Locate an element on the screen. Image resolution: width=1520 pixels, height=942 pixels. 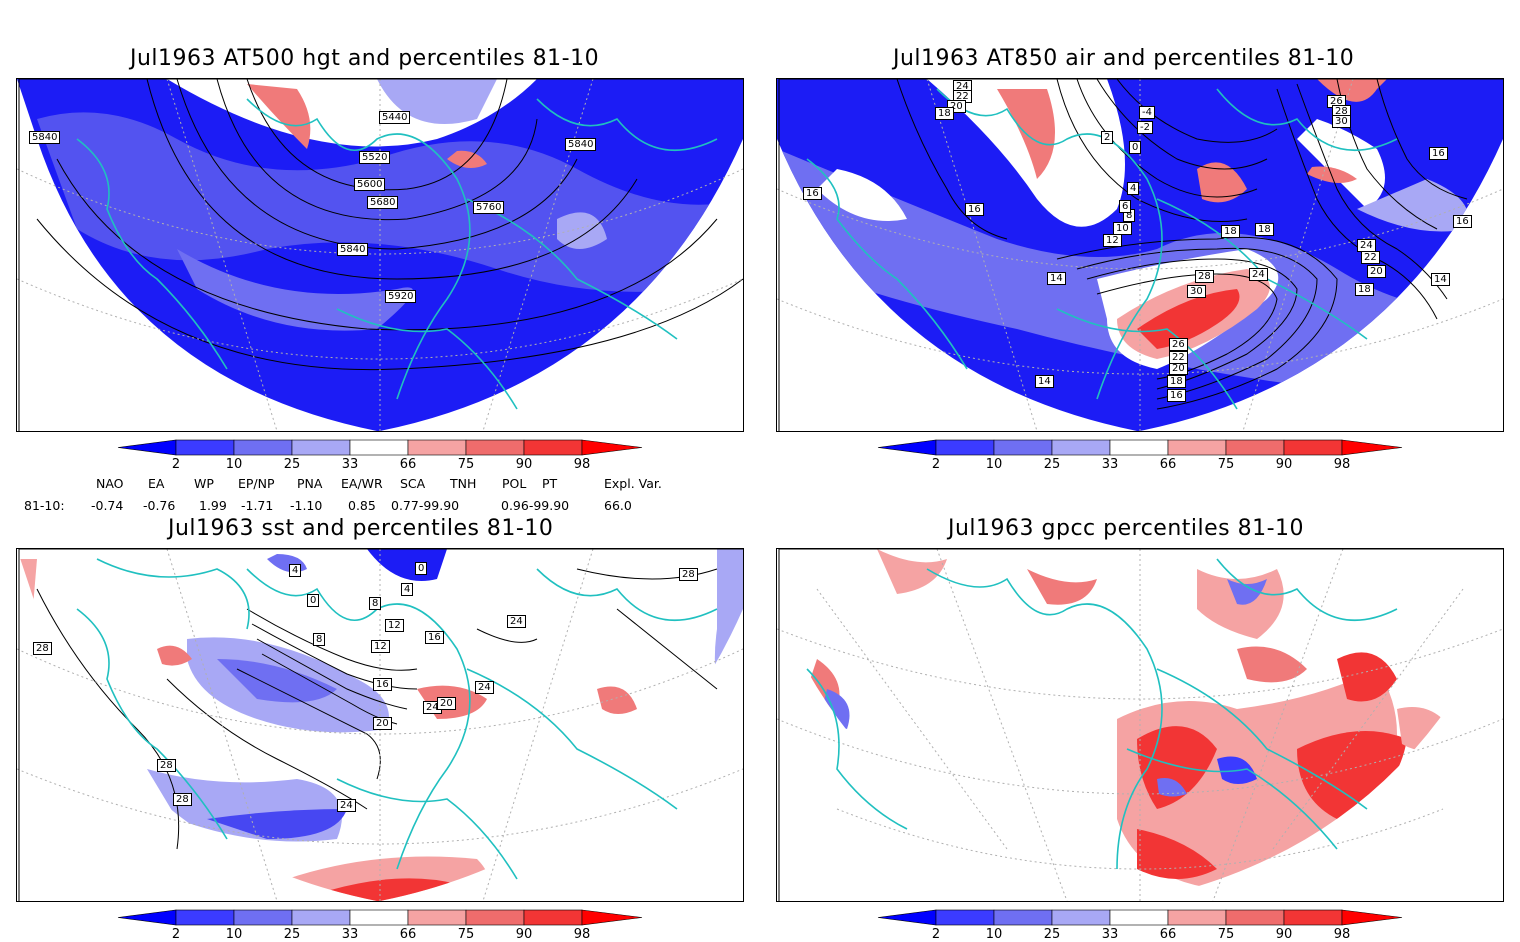
index-header: NAO is located at coordinates (110, 483).